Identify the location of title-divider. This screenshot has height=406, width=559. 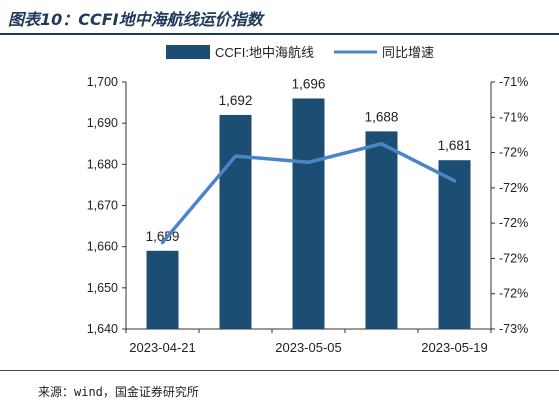
(279, 34).